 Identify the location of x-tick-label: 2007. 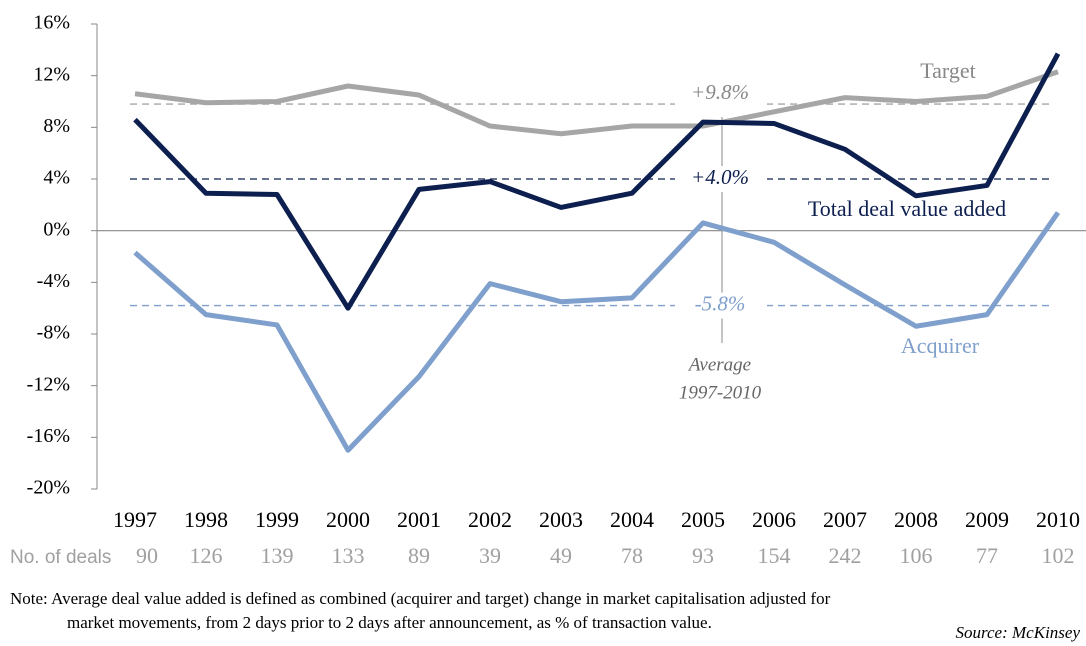
(845, 519).